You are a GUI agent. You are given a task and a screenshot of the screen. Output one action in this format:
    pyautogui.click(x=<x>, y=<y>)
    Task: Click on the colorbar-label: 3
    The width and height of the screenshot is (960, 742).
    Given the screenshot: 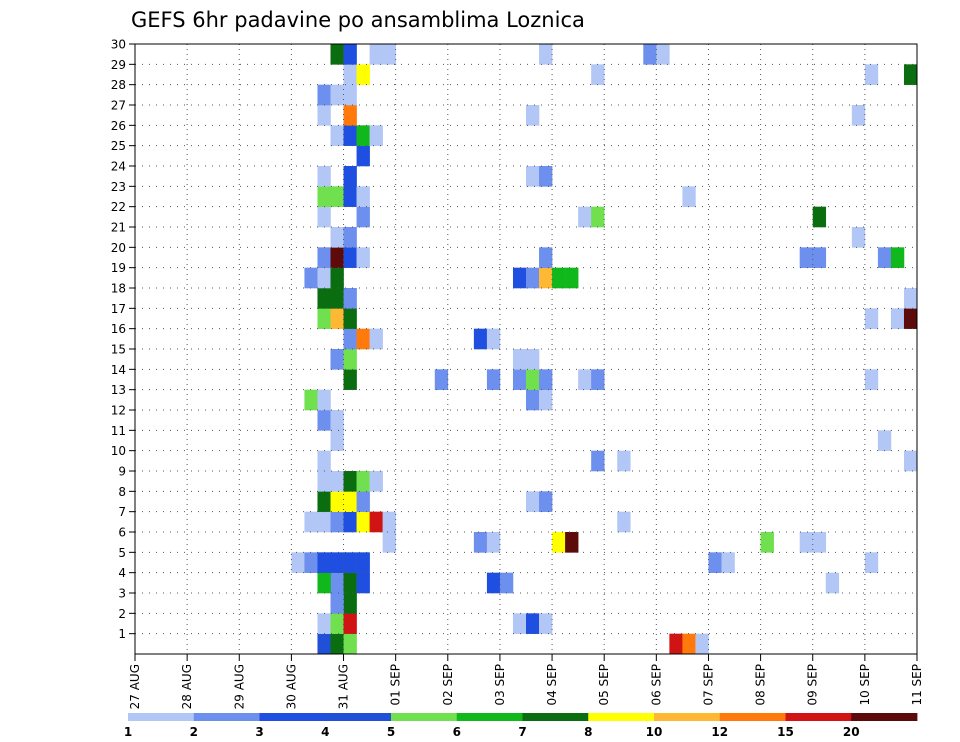 What is the action you would take?
    pyautogui.click(x=259, y=732)
    